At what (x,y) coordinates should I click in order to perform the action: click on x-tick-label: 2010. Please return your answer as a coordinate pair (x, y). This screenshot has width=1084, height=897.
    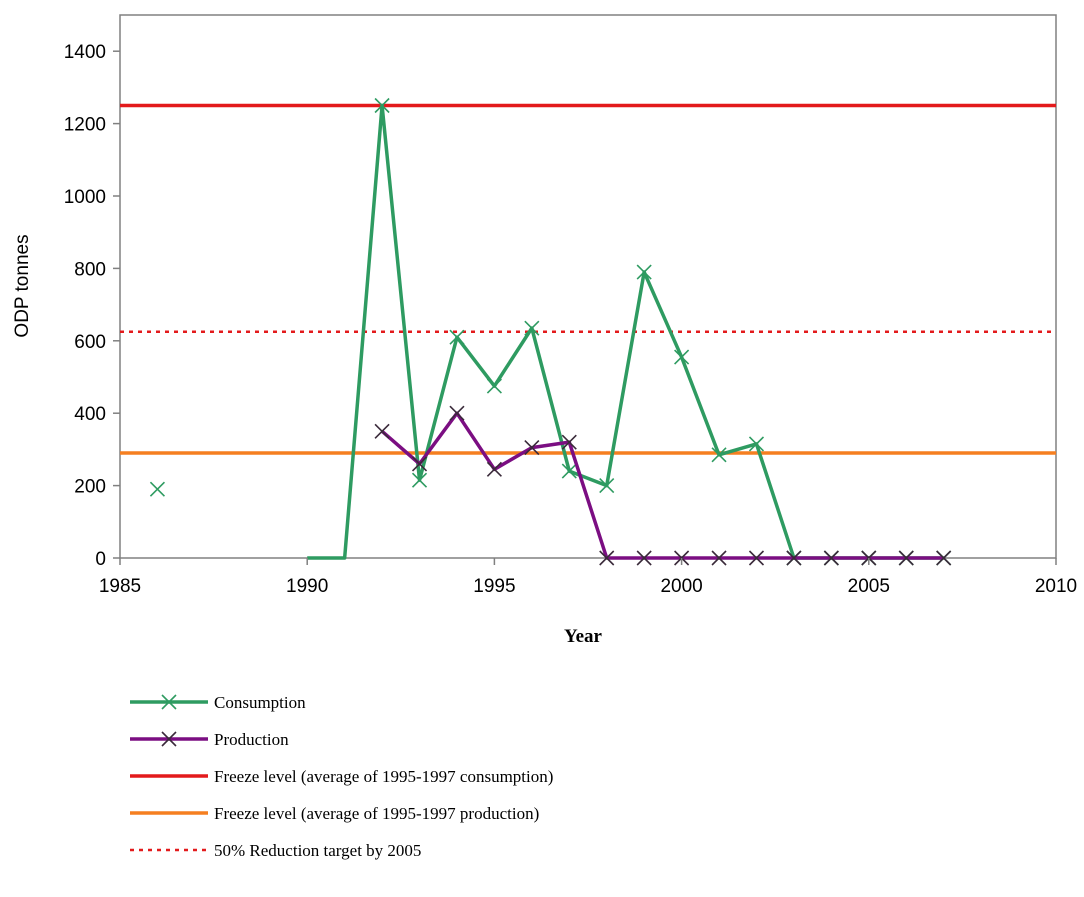
    Looking at the image, I should click on (1056, 586).